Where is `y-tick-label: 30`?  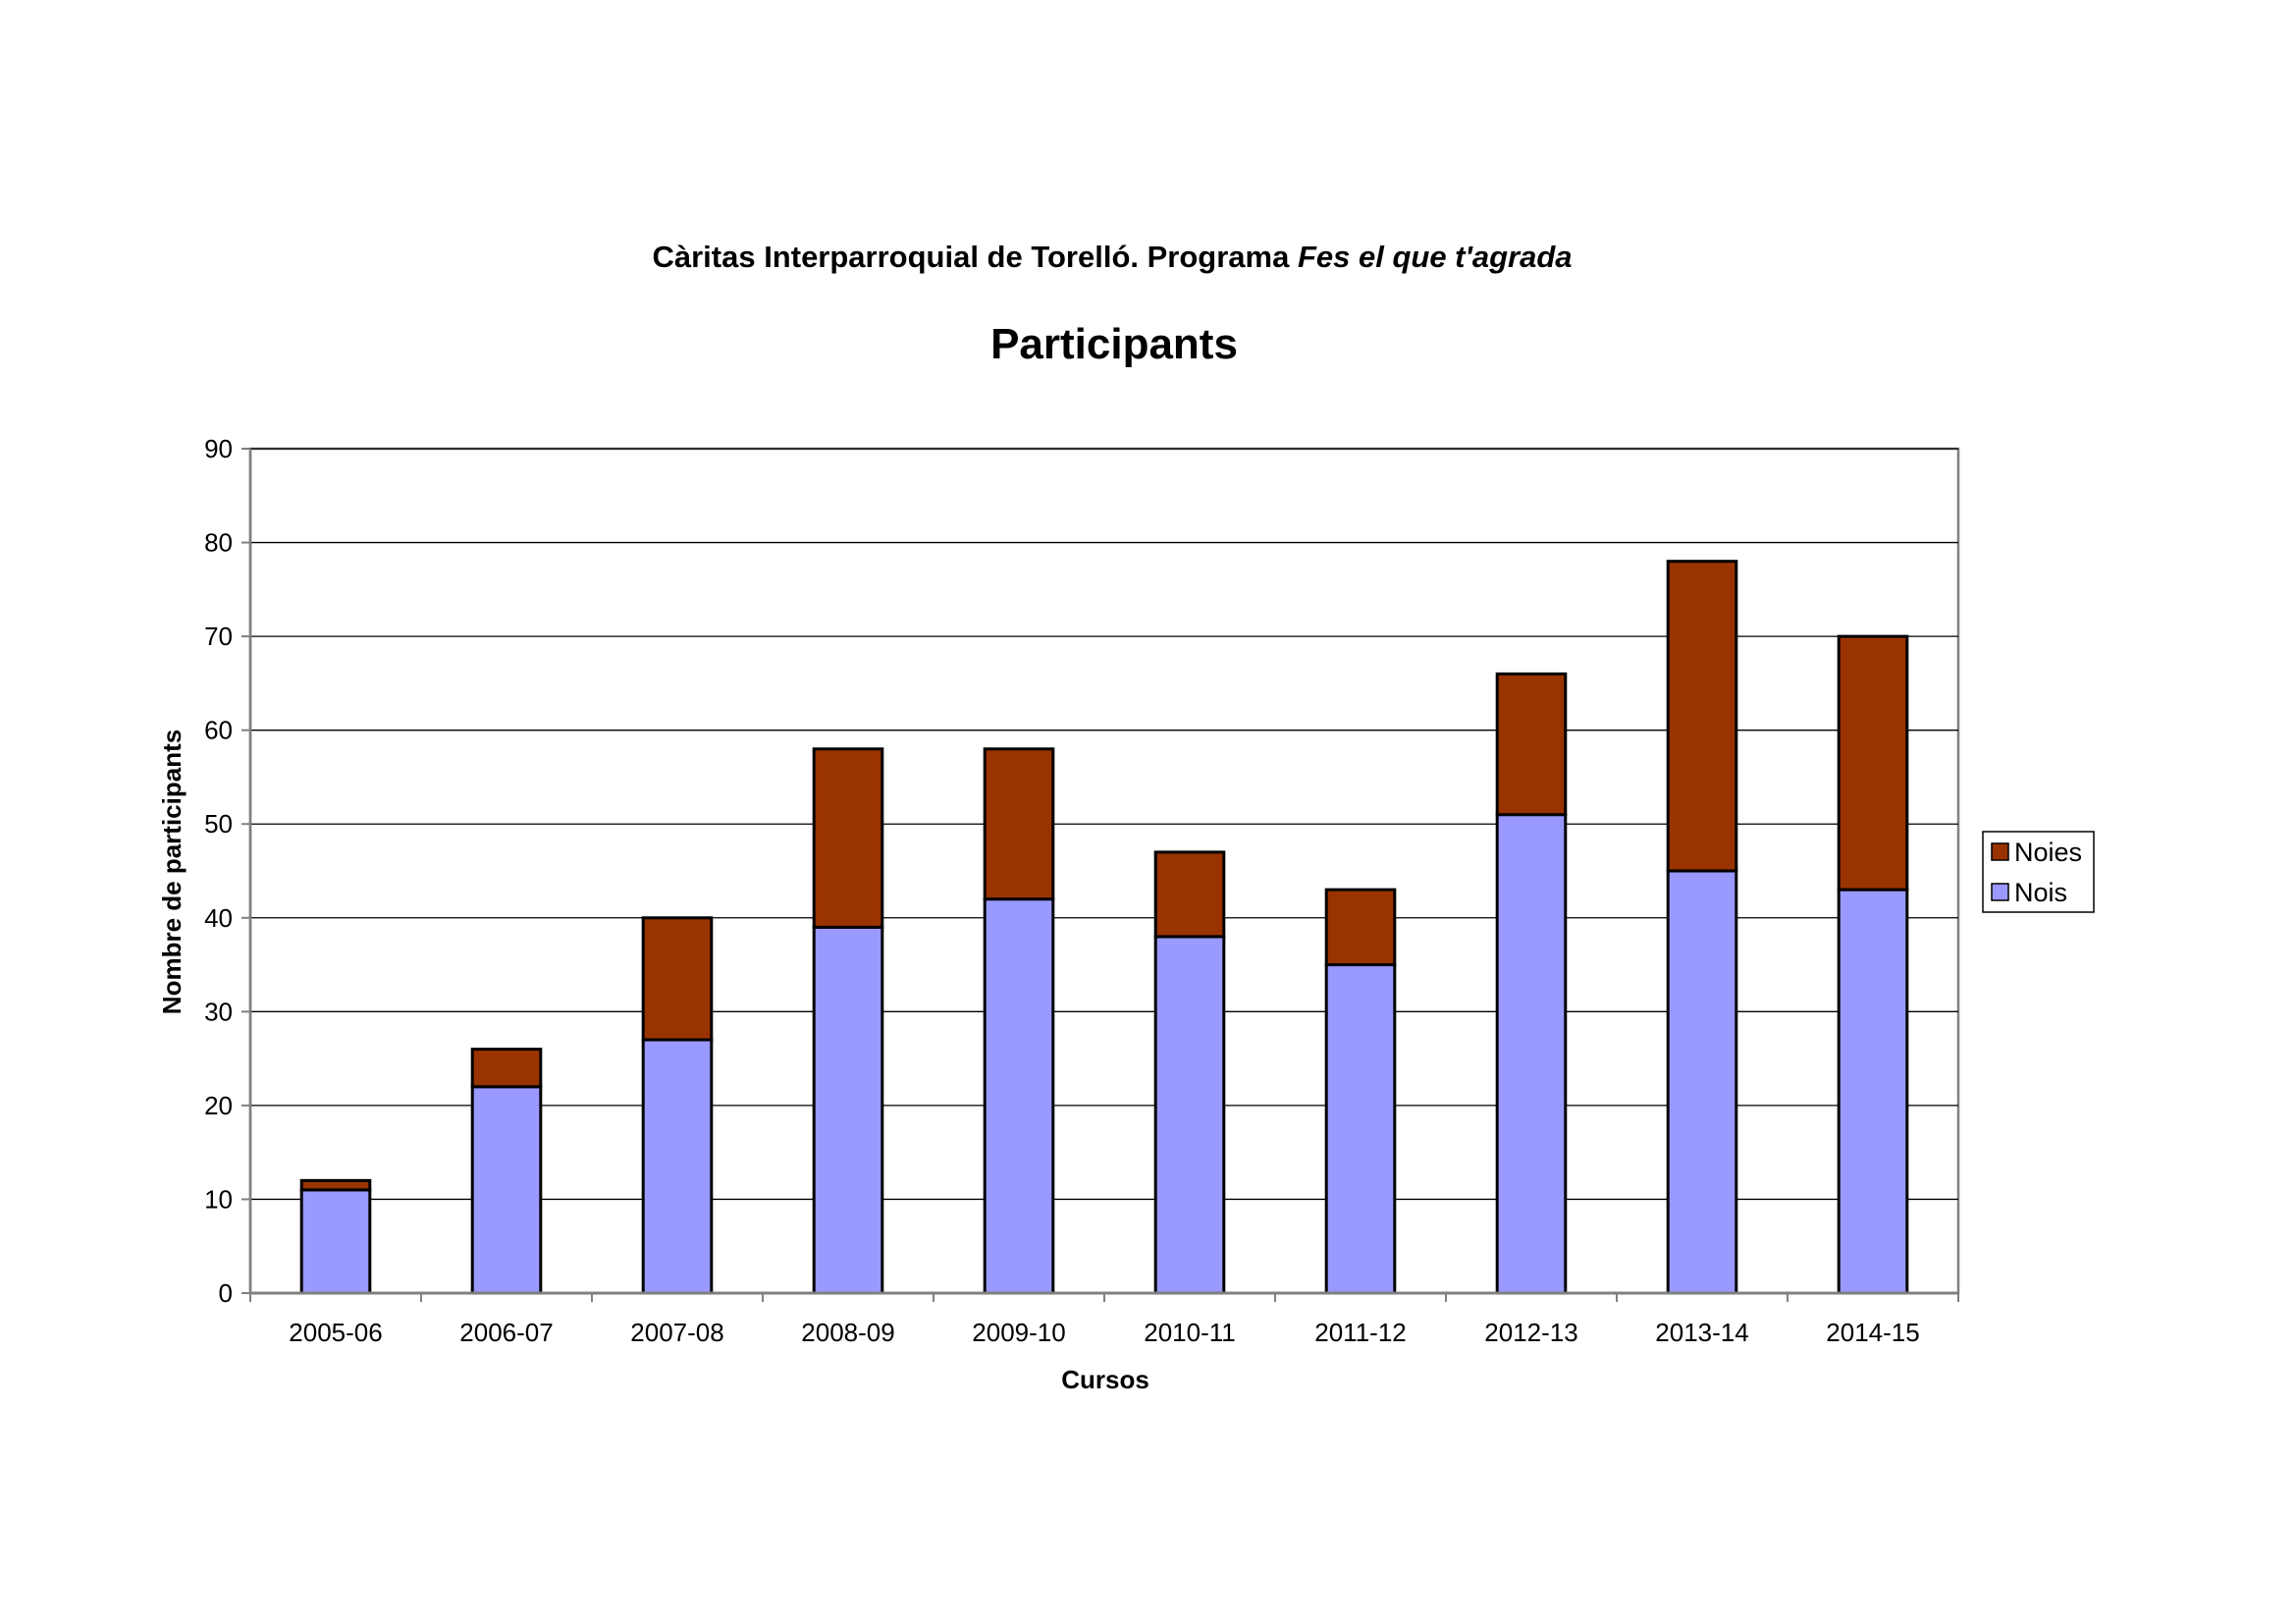
y-tick-label: 30 is located at coordinates (218, 1011).